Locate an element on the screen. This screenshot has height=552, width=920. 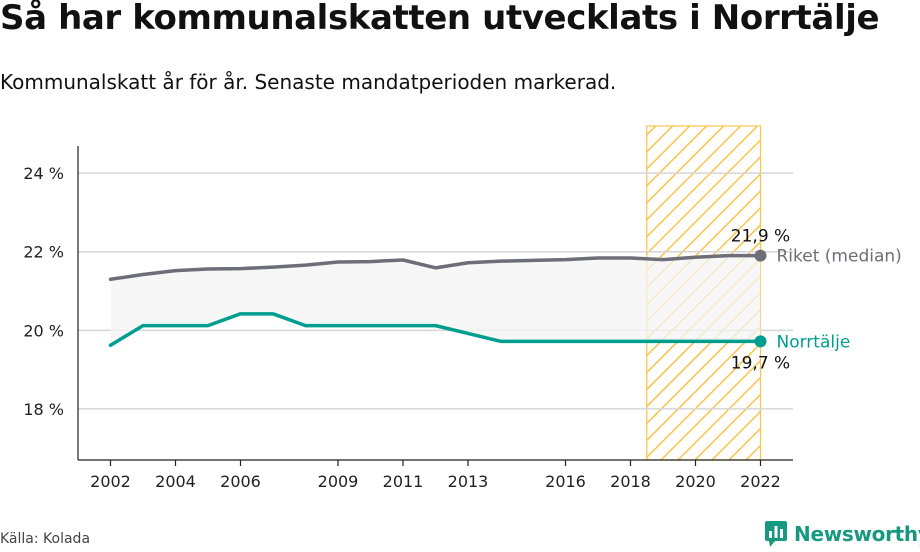
x-tick-label: 2013 is located at coordinates (468, 481).